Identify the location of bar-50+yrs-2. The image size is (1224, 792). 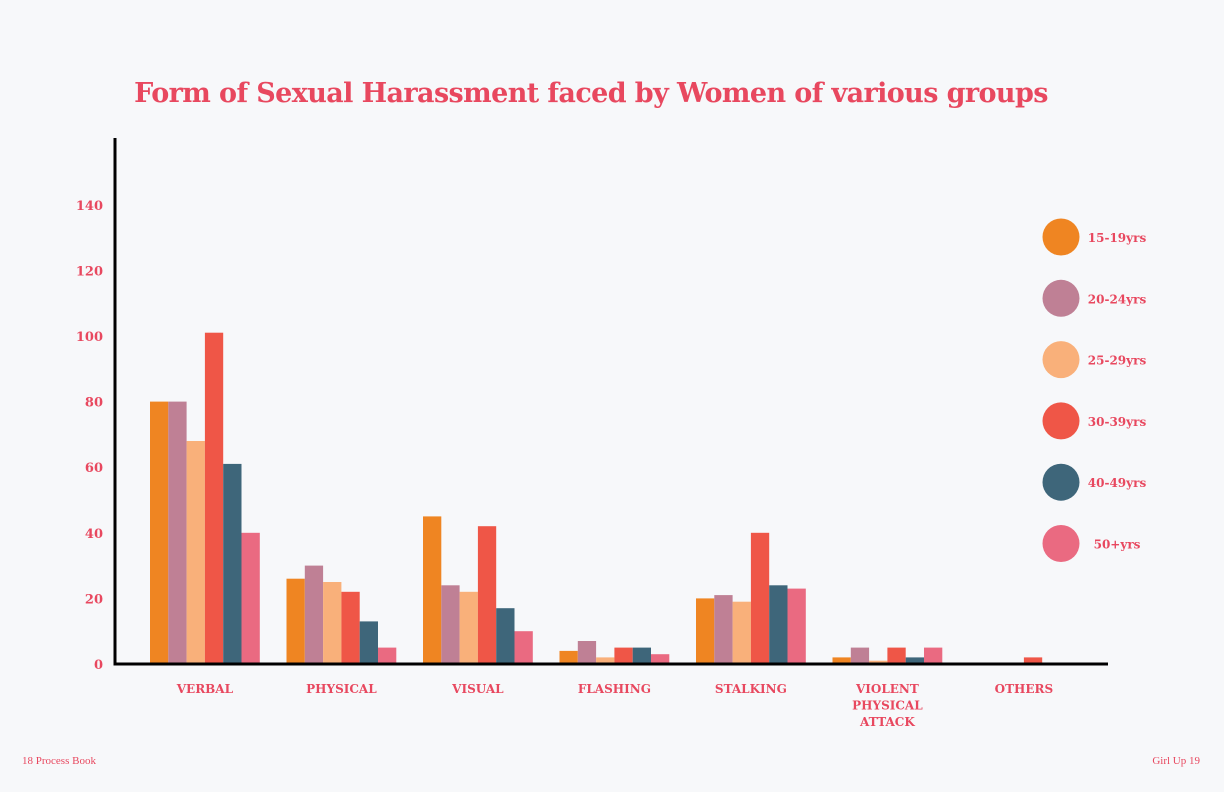
(523, 647).